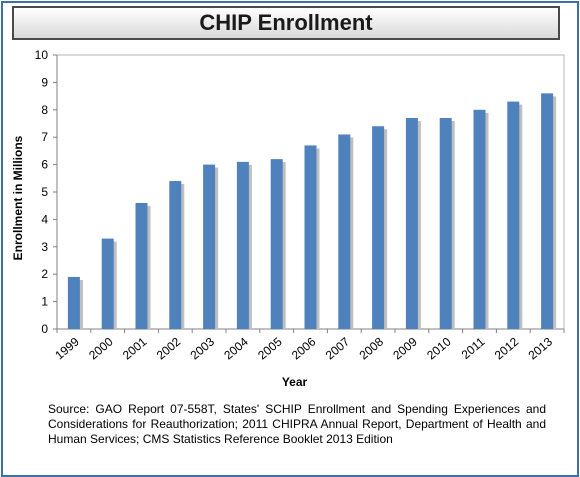 The image size is (580, 477). I want to click on x-tick-label: 1999, so click(67, 348).